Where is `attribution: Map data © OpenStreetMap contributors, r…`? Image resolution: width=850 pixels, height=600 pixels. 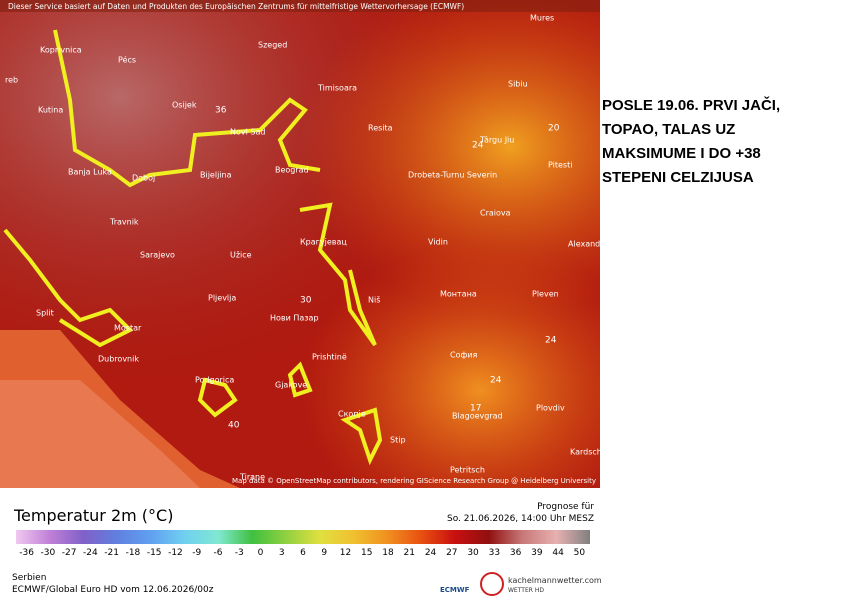
attribution: Map data © OpenStreetMap contributors, r… is located at coordinates (414, 481).